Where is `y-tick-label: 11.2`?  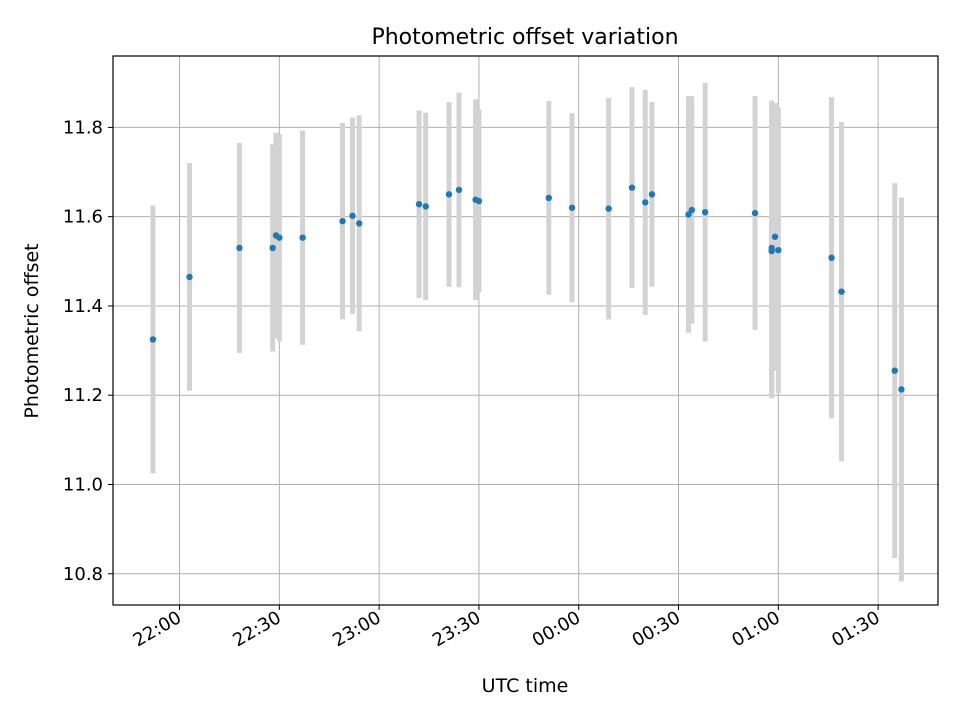 y-tick-label: 11.2 is located at coordinates (83, 395).